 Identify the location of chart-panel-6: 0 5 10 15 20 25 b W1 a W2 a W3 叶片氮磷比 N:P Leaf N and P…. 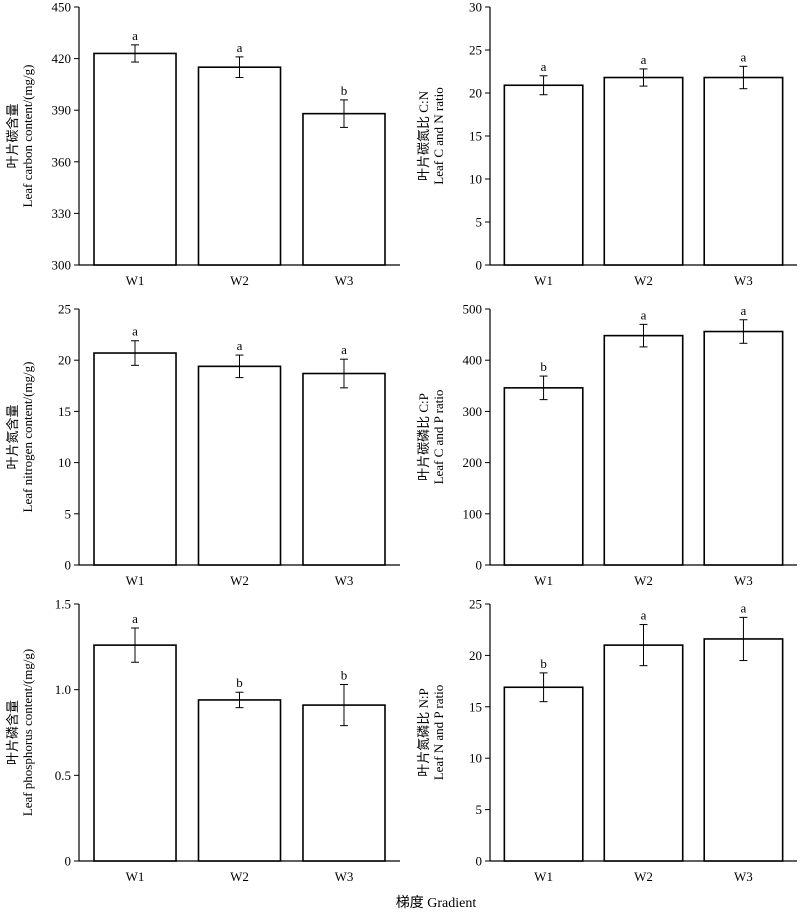
(606, 740).